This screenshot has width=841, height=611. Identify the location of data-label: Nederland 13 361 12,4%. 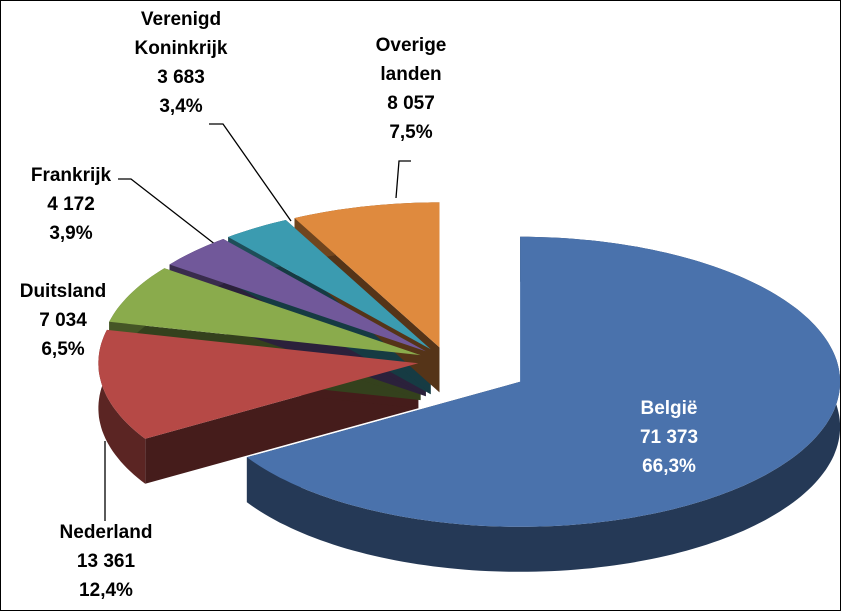
(106, 561).